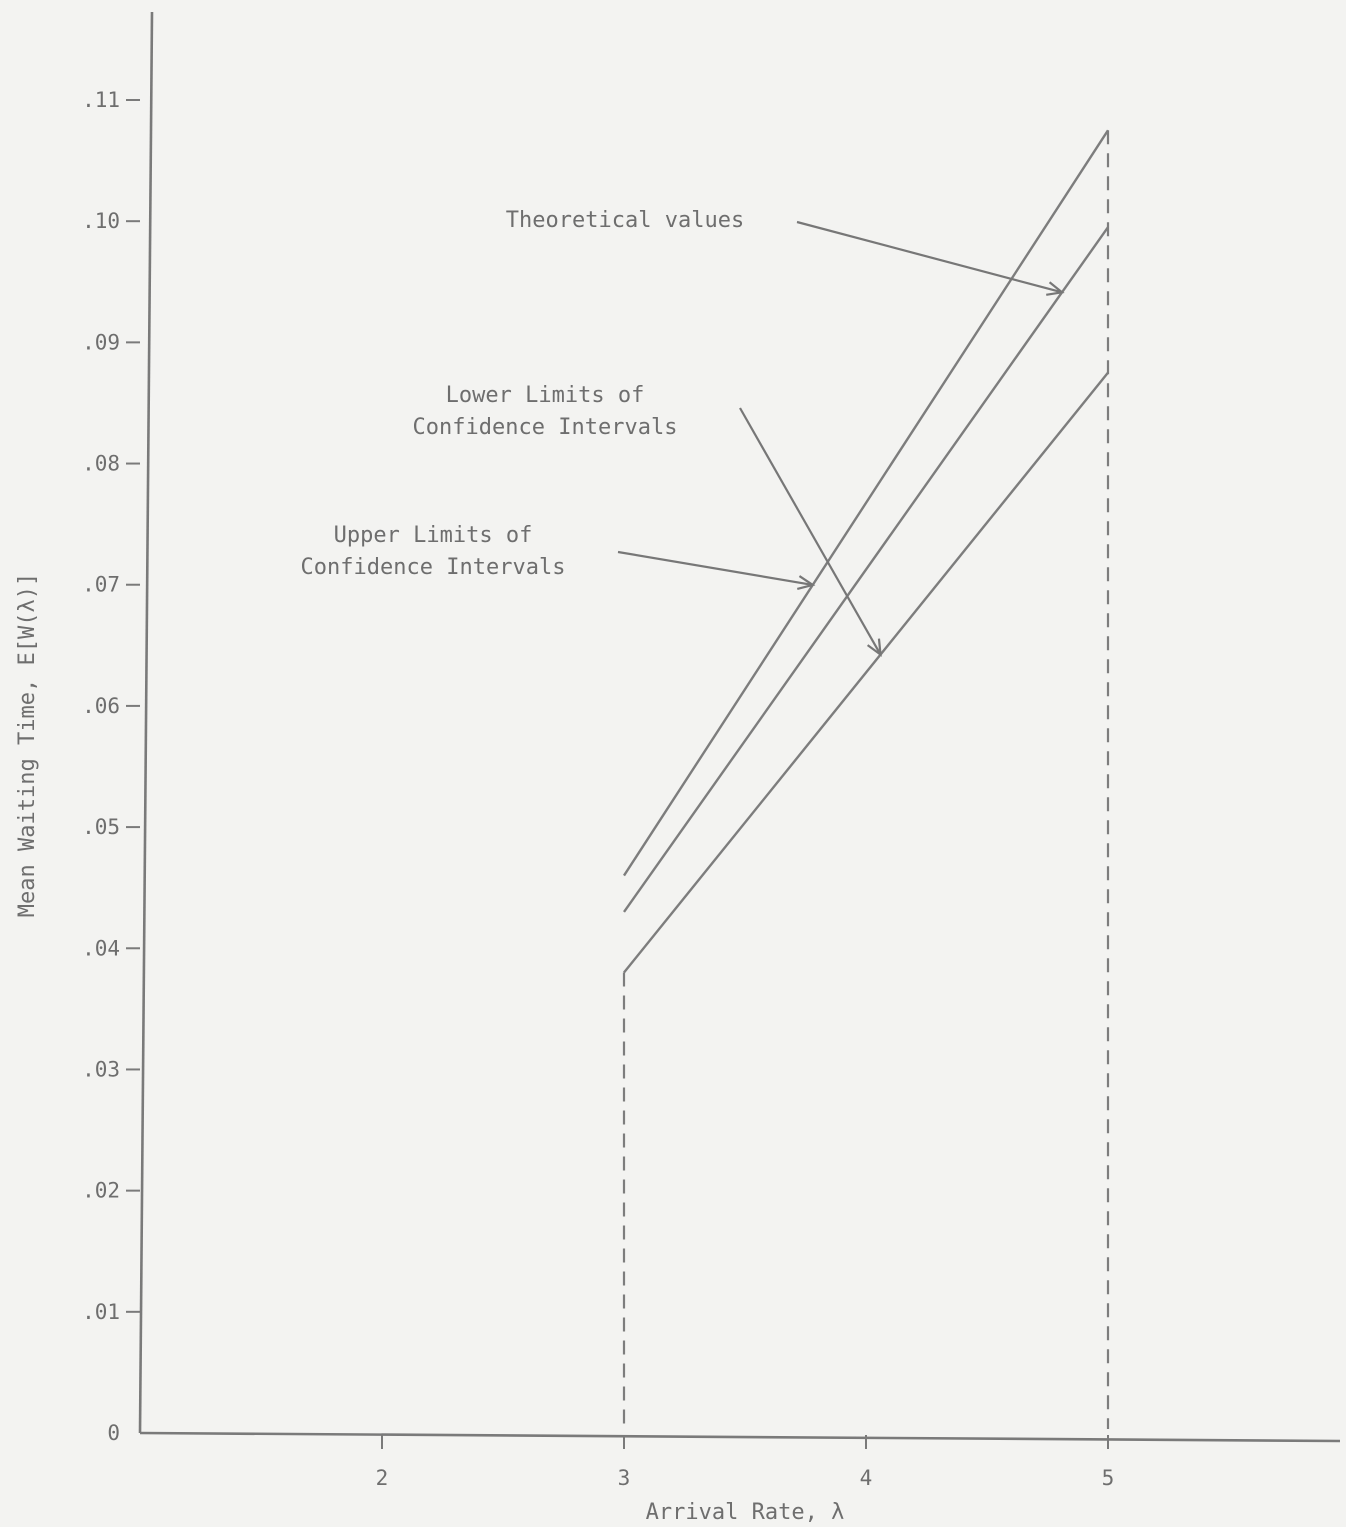 The height and width of the screenshot is (1527, 1346). I want to click on y-tick-label: .02, so click(101, 1191).